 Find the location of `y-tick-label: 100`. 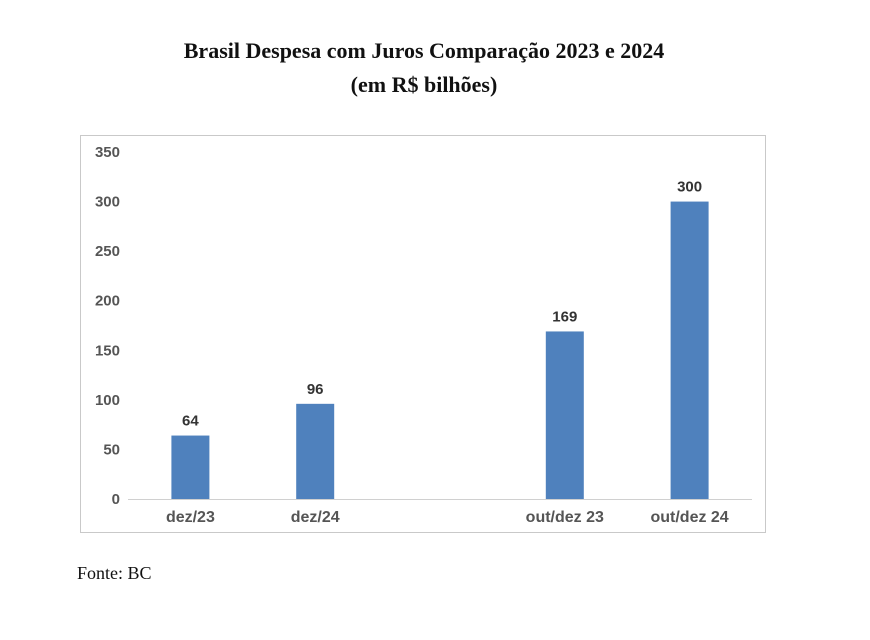

y-tick-label: 100 is located at coordinates (107, 400).